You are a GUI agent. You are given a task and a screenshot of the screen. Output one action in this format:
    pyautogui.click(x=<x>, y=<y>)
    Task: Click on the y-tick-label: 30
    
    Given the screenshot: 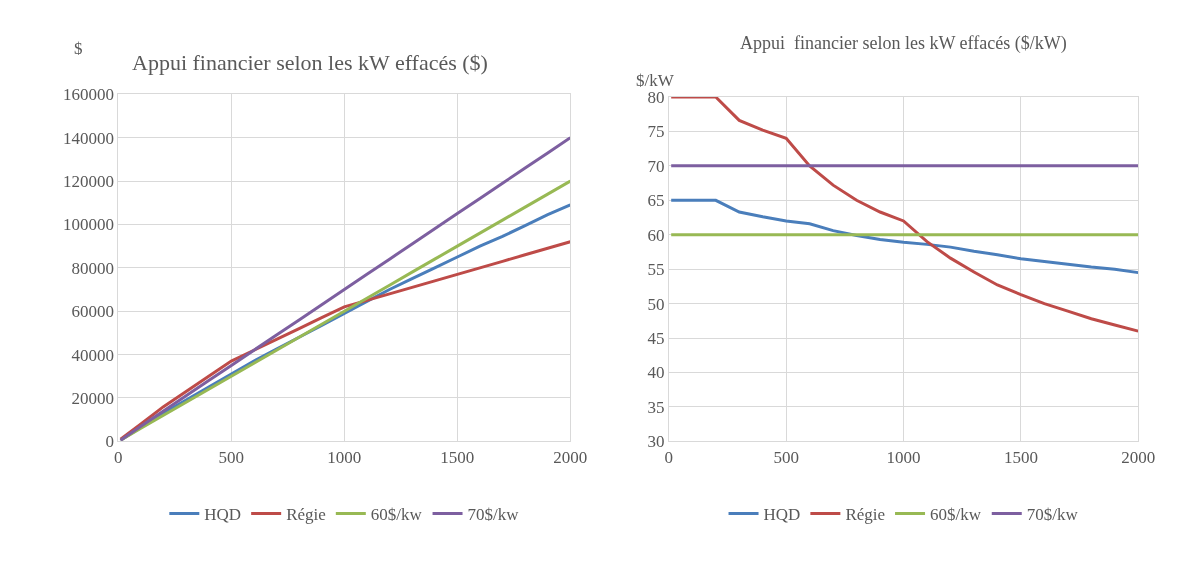 What is the action you would take?
    pyautogui.click(x=656, y=442)
    